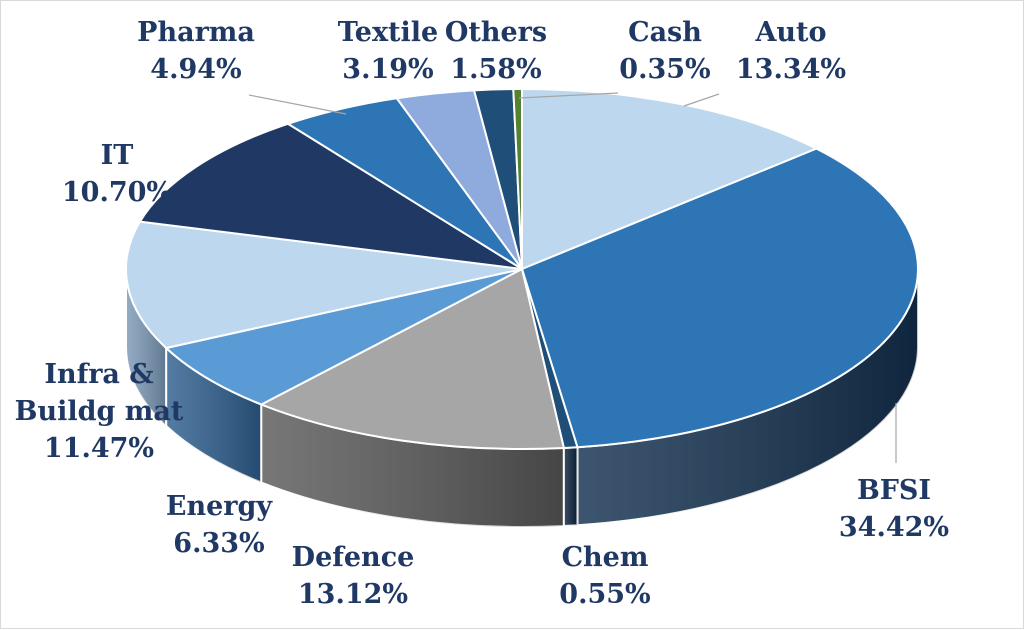 This screenshot has width=1024, height=630. What do you see at coordinates (790, 32) in the screenshot?
I see `slice-label-auto: Auto` at bounding box center [790, 32].